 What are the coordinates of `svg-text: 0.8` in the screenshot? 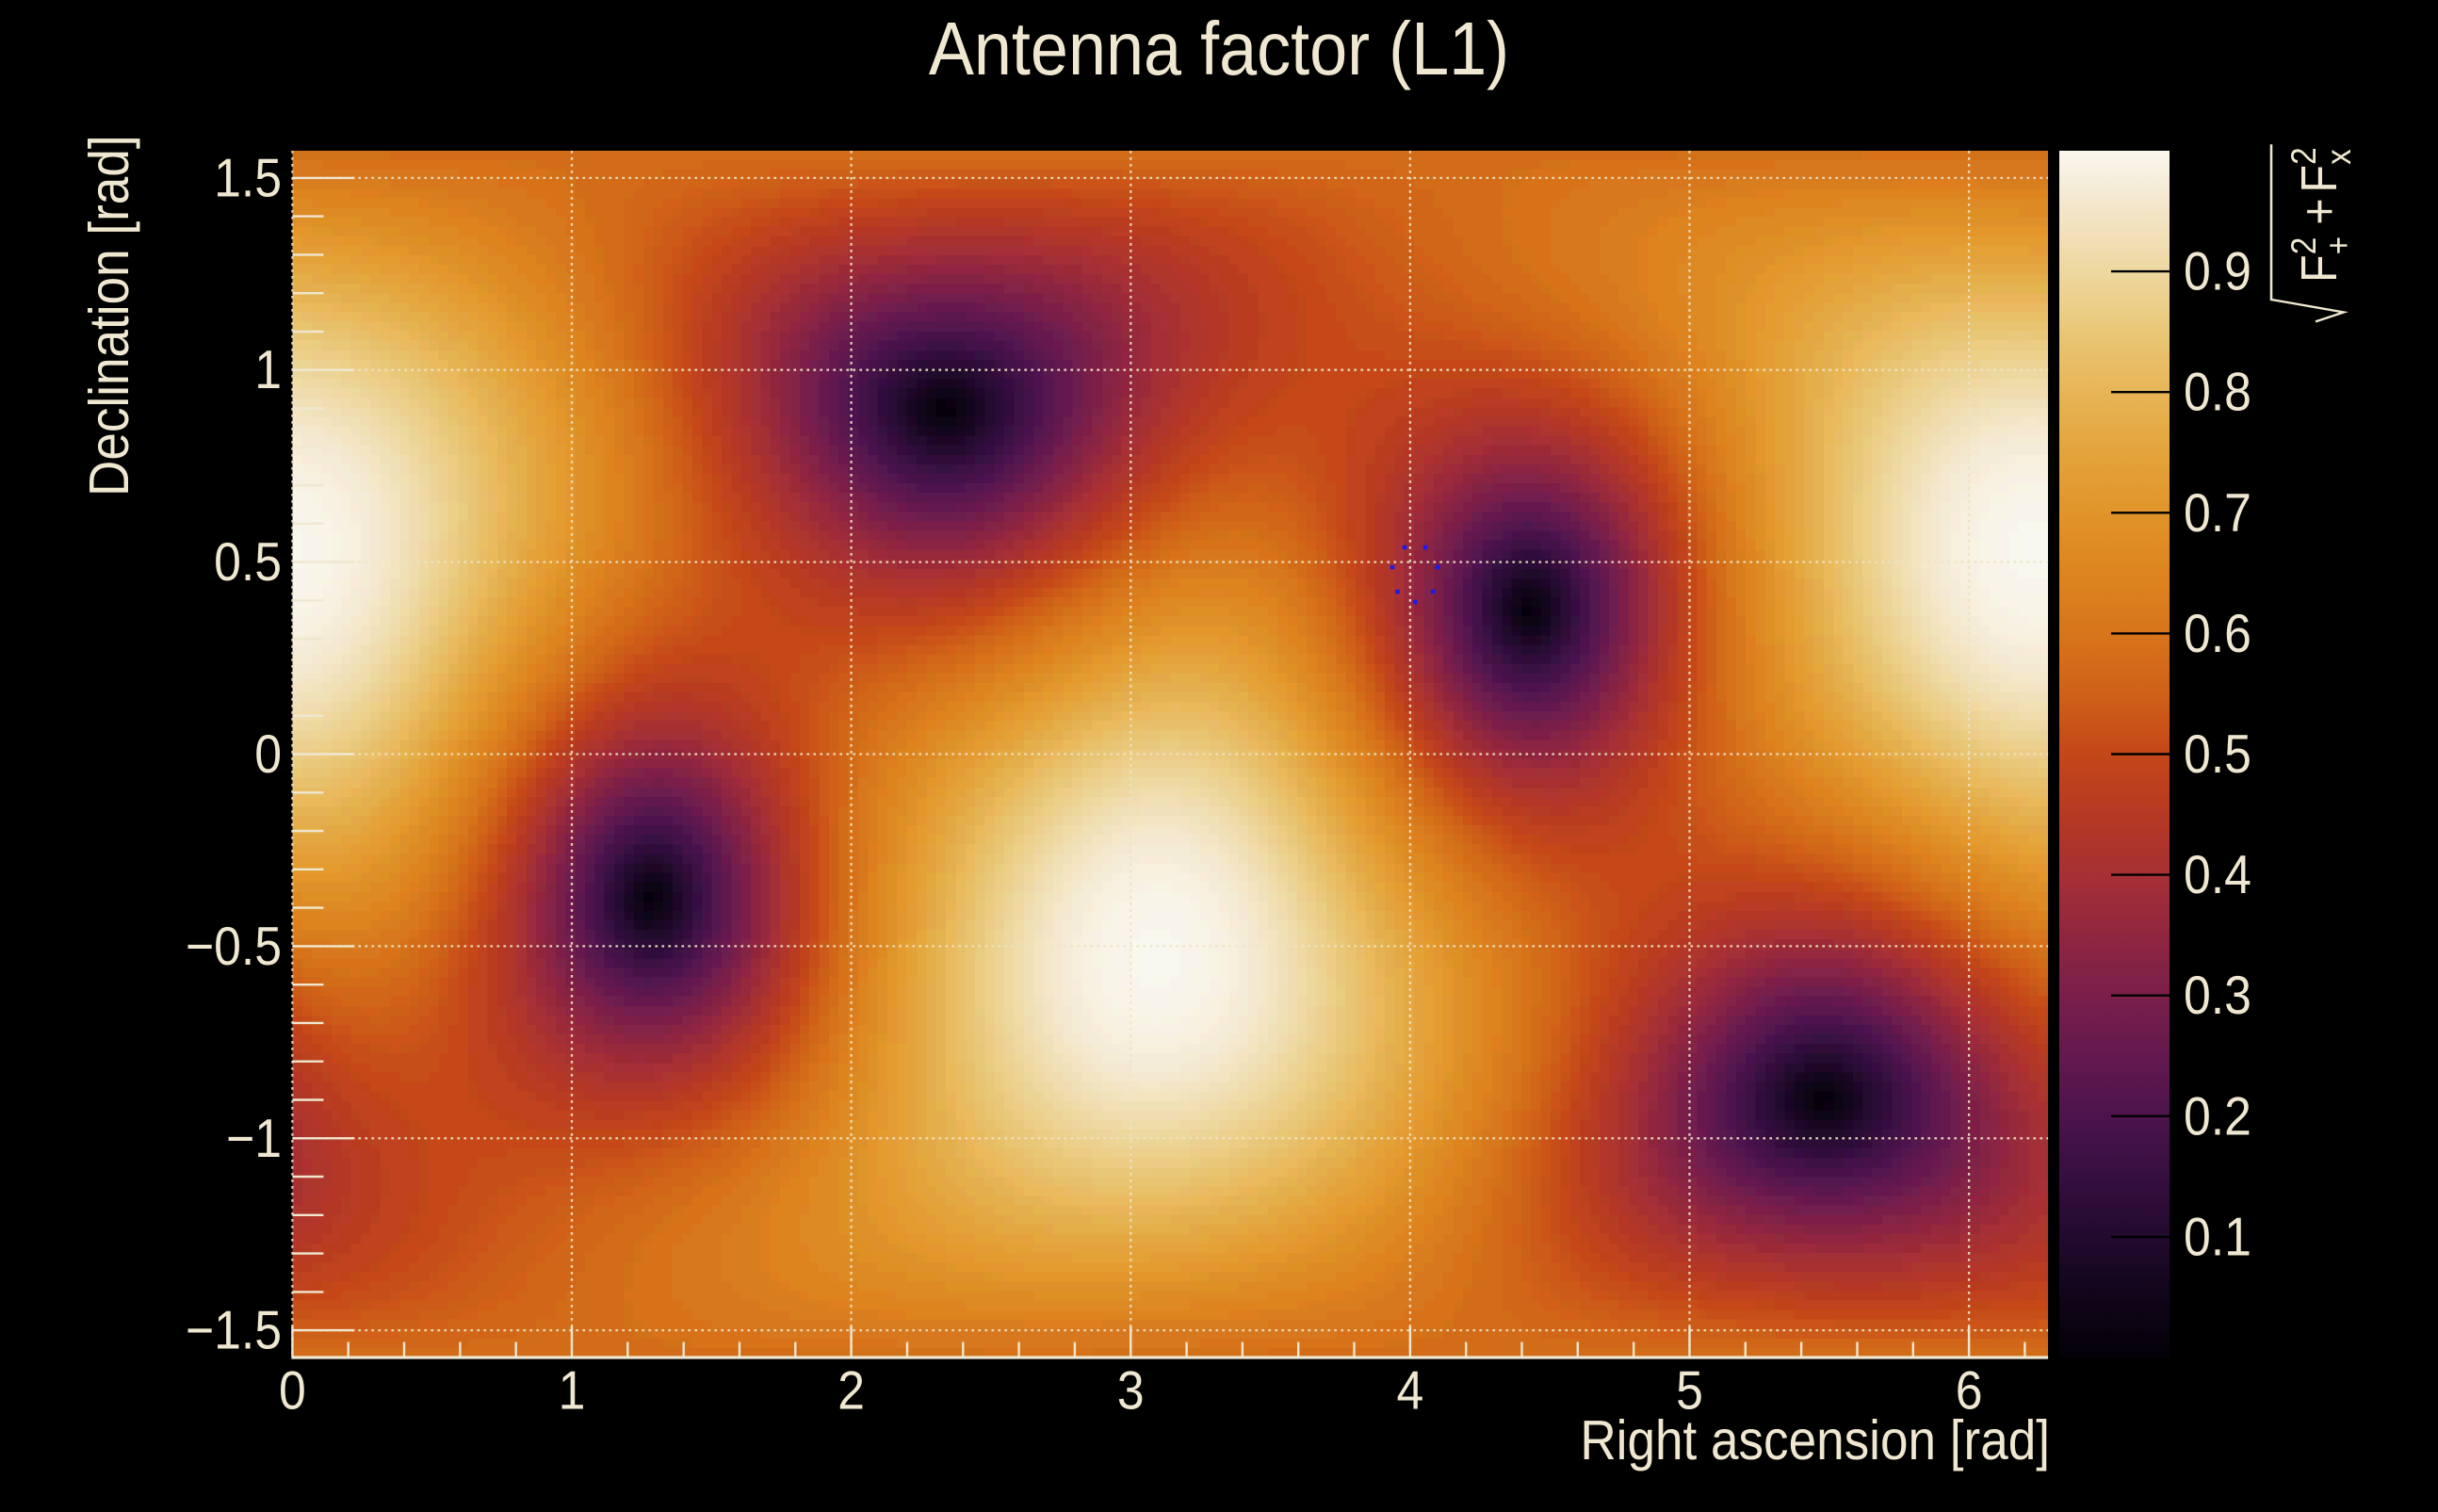 It's located at (2217, 391).